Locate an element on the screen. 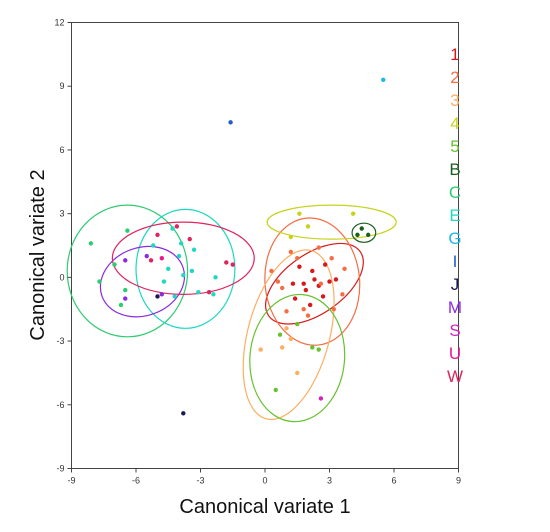  y-tick-label: -9 is located at coordinates (60, 469).